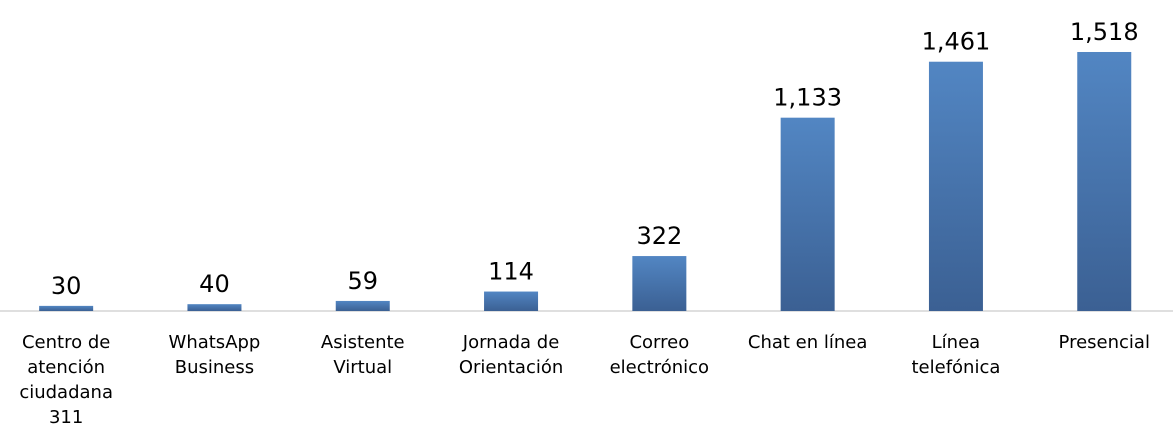 The image size is (1173, 437). What do you see at coordinates (214, 355) in the screenshot?
I see `x-tick-label: WhatsApp Business` at bounding box center [214, 355].